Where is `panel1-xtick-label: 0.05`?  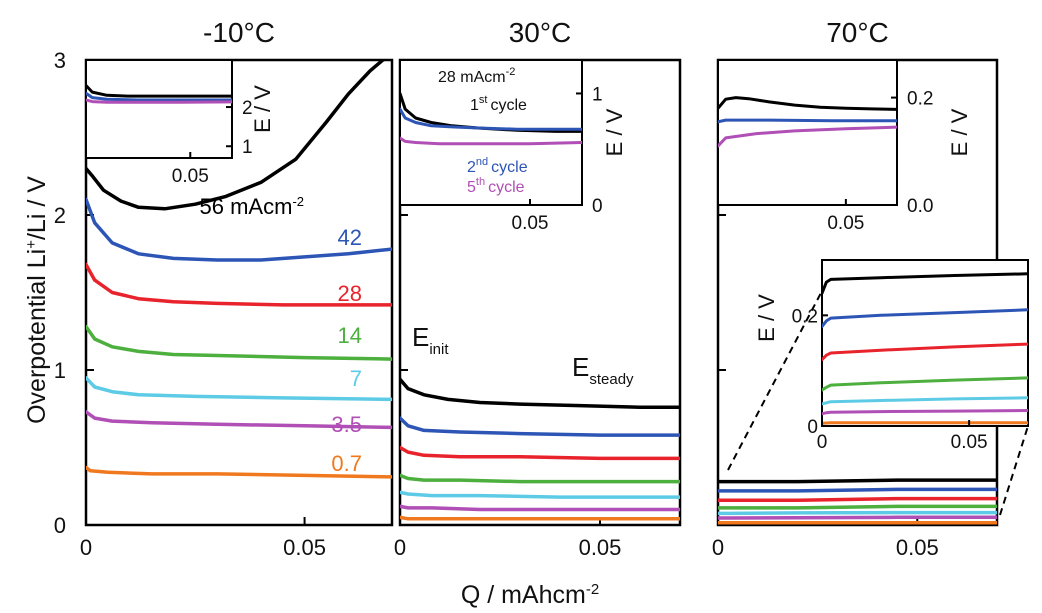
panel1-xtick-label: 0.05 is located at coordinates (600, 547).